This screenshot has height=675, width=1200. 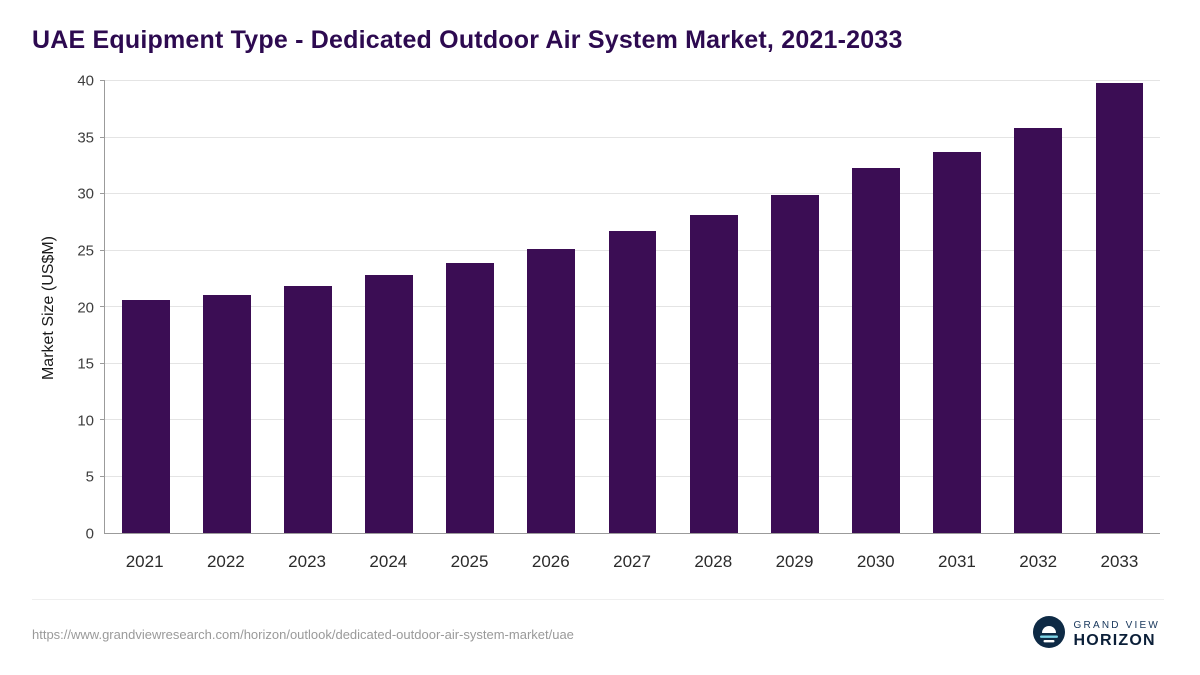 I want to click on bar-2021, so click(x=145, y=416).